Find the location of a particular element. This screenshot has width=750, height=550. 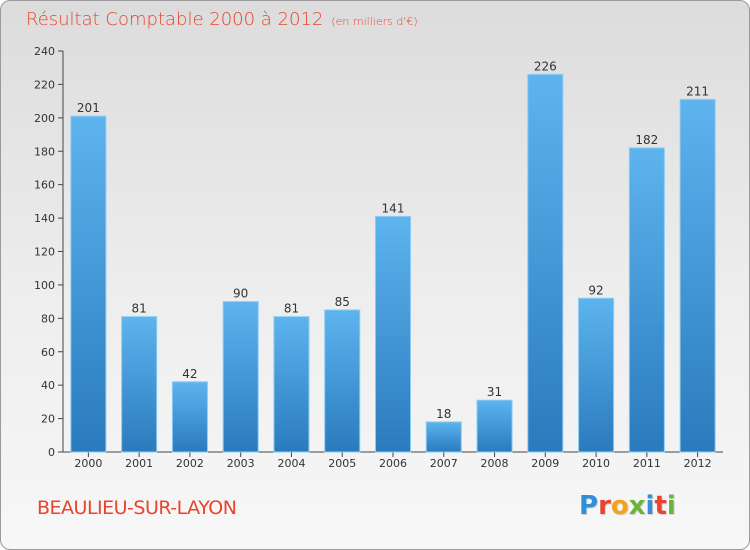

logo-letter: t is located at coordinates (660, 506).